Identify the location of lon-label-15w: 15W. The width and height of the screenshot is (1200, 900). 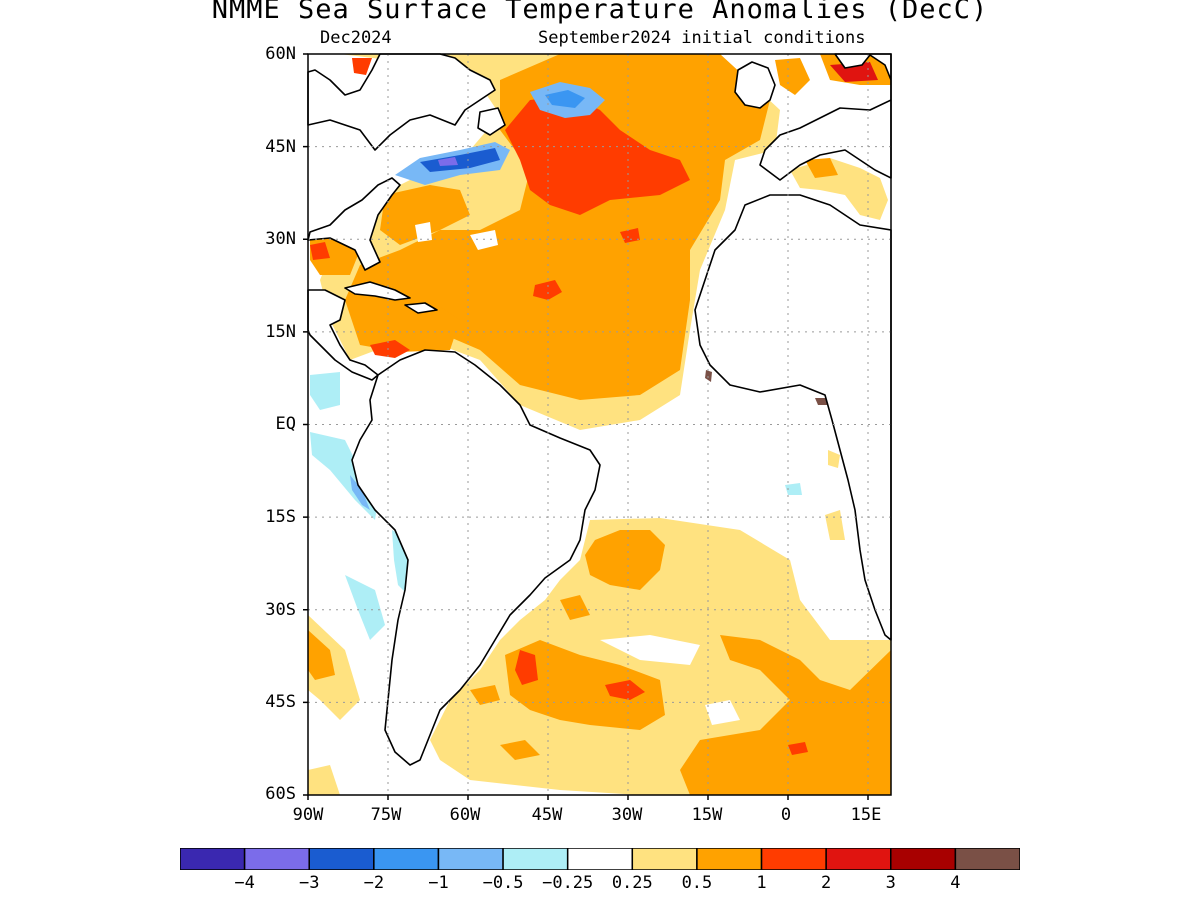
(707, 815).